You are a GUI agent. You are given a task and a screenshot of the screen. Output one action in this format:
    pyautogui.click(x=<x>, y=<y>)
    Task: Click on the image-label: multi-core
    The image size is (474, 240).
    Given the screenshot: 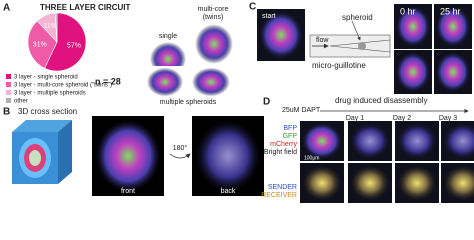 What is the action you would take?
    pyautogui.click(x=213, y=9)
    